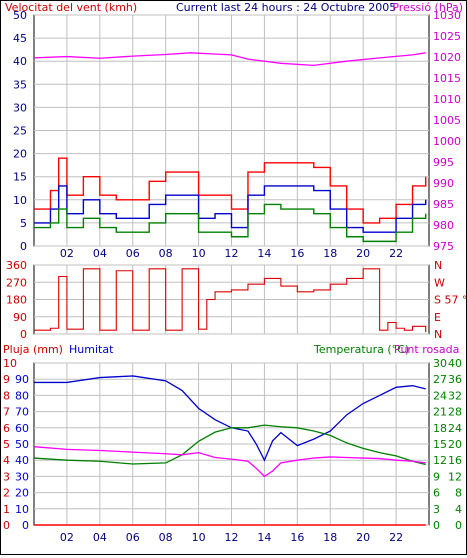 The width and height of the screenshot is (467, 558). What do you see at coordinates (6, 395) in the screenshot?
I see `rain-y-tick-label: 8` at bounding box center [6, 395].